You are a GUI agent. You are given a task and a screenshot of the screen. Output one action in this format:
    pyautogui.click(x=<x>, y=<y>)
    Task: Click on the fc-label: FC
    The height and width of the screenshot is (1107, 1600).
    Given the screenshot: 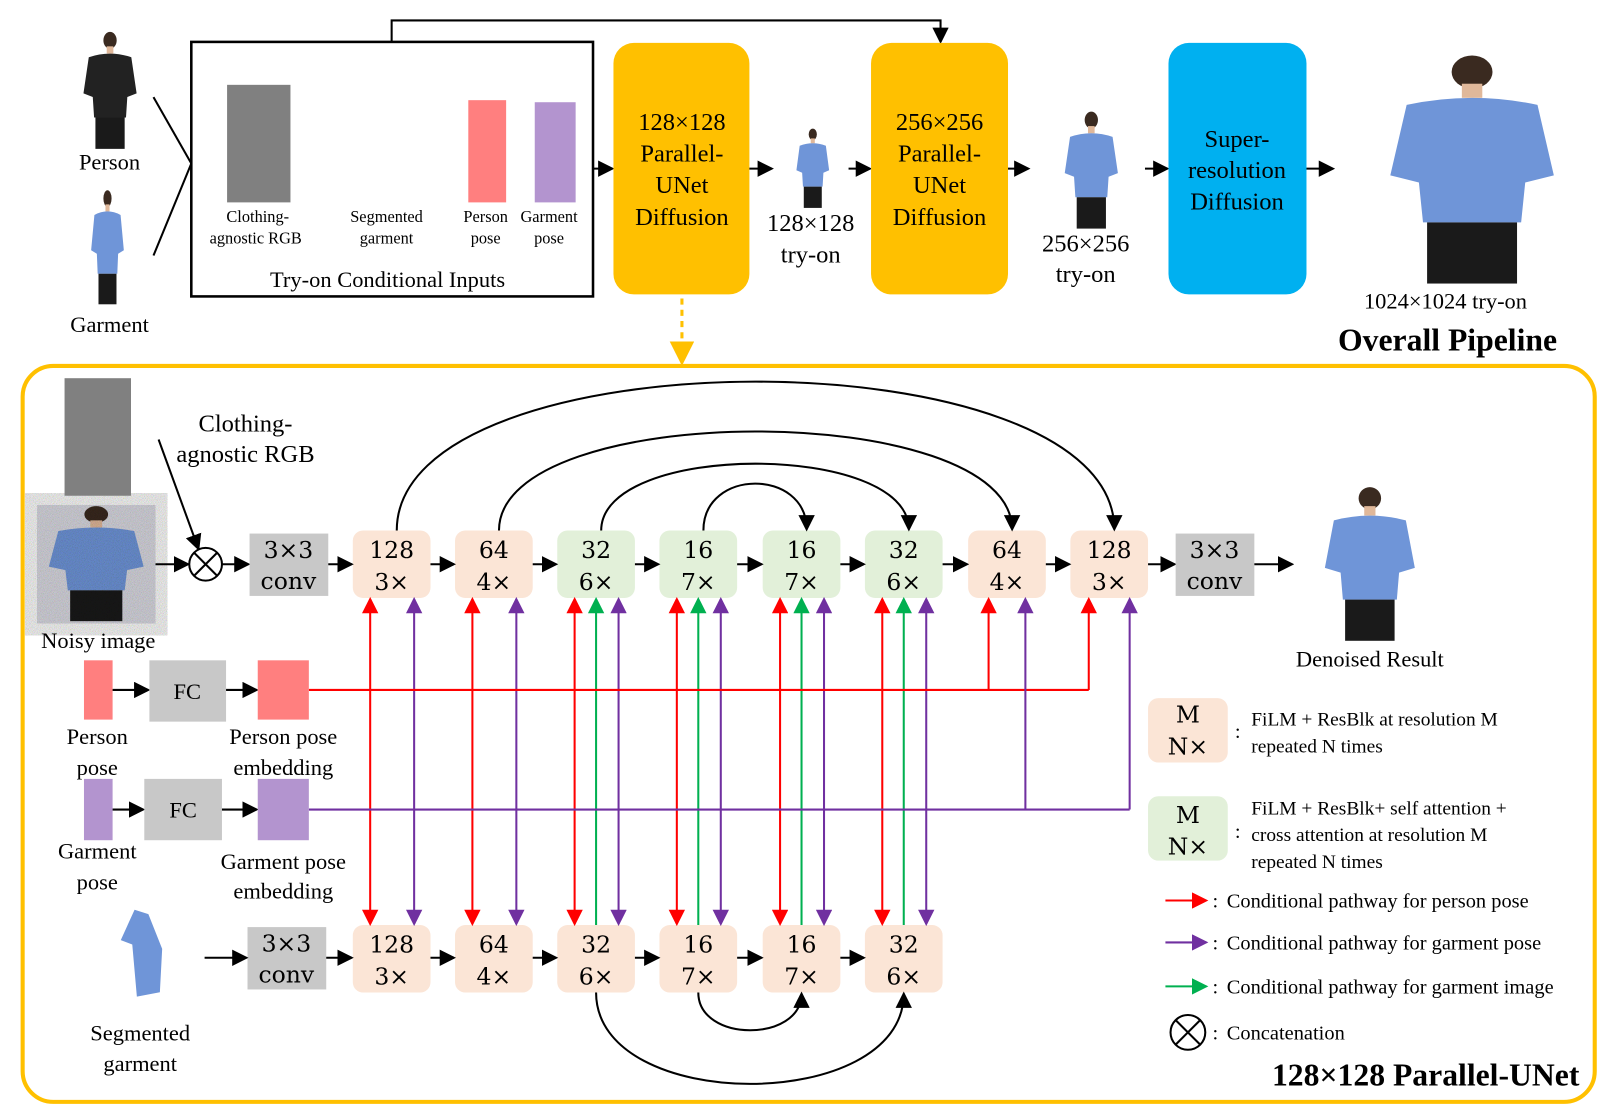 What is the action you would take?
    pyautogui.click(x=186, y=691)
    